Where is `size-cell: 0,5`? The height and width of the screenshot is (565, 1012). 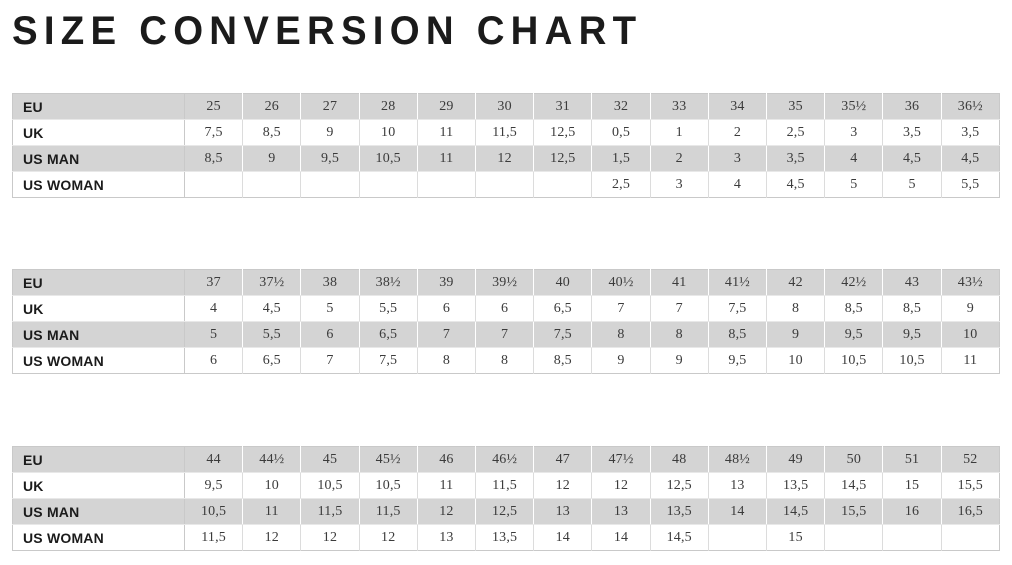 size-cell: 0,5 is located at coordinates (621, 132).